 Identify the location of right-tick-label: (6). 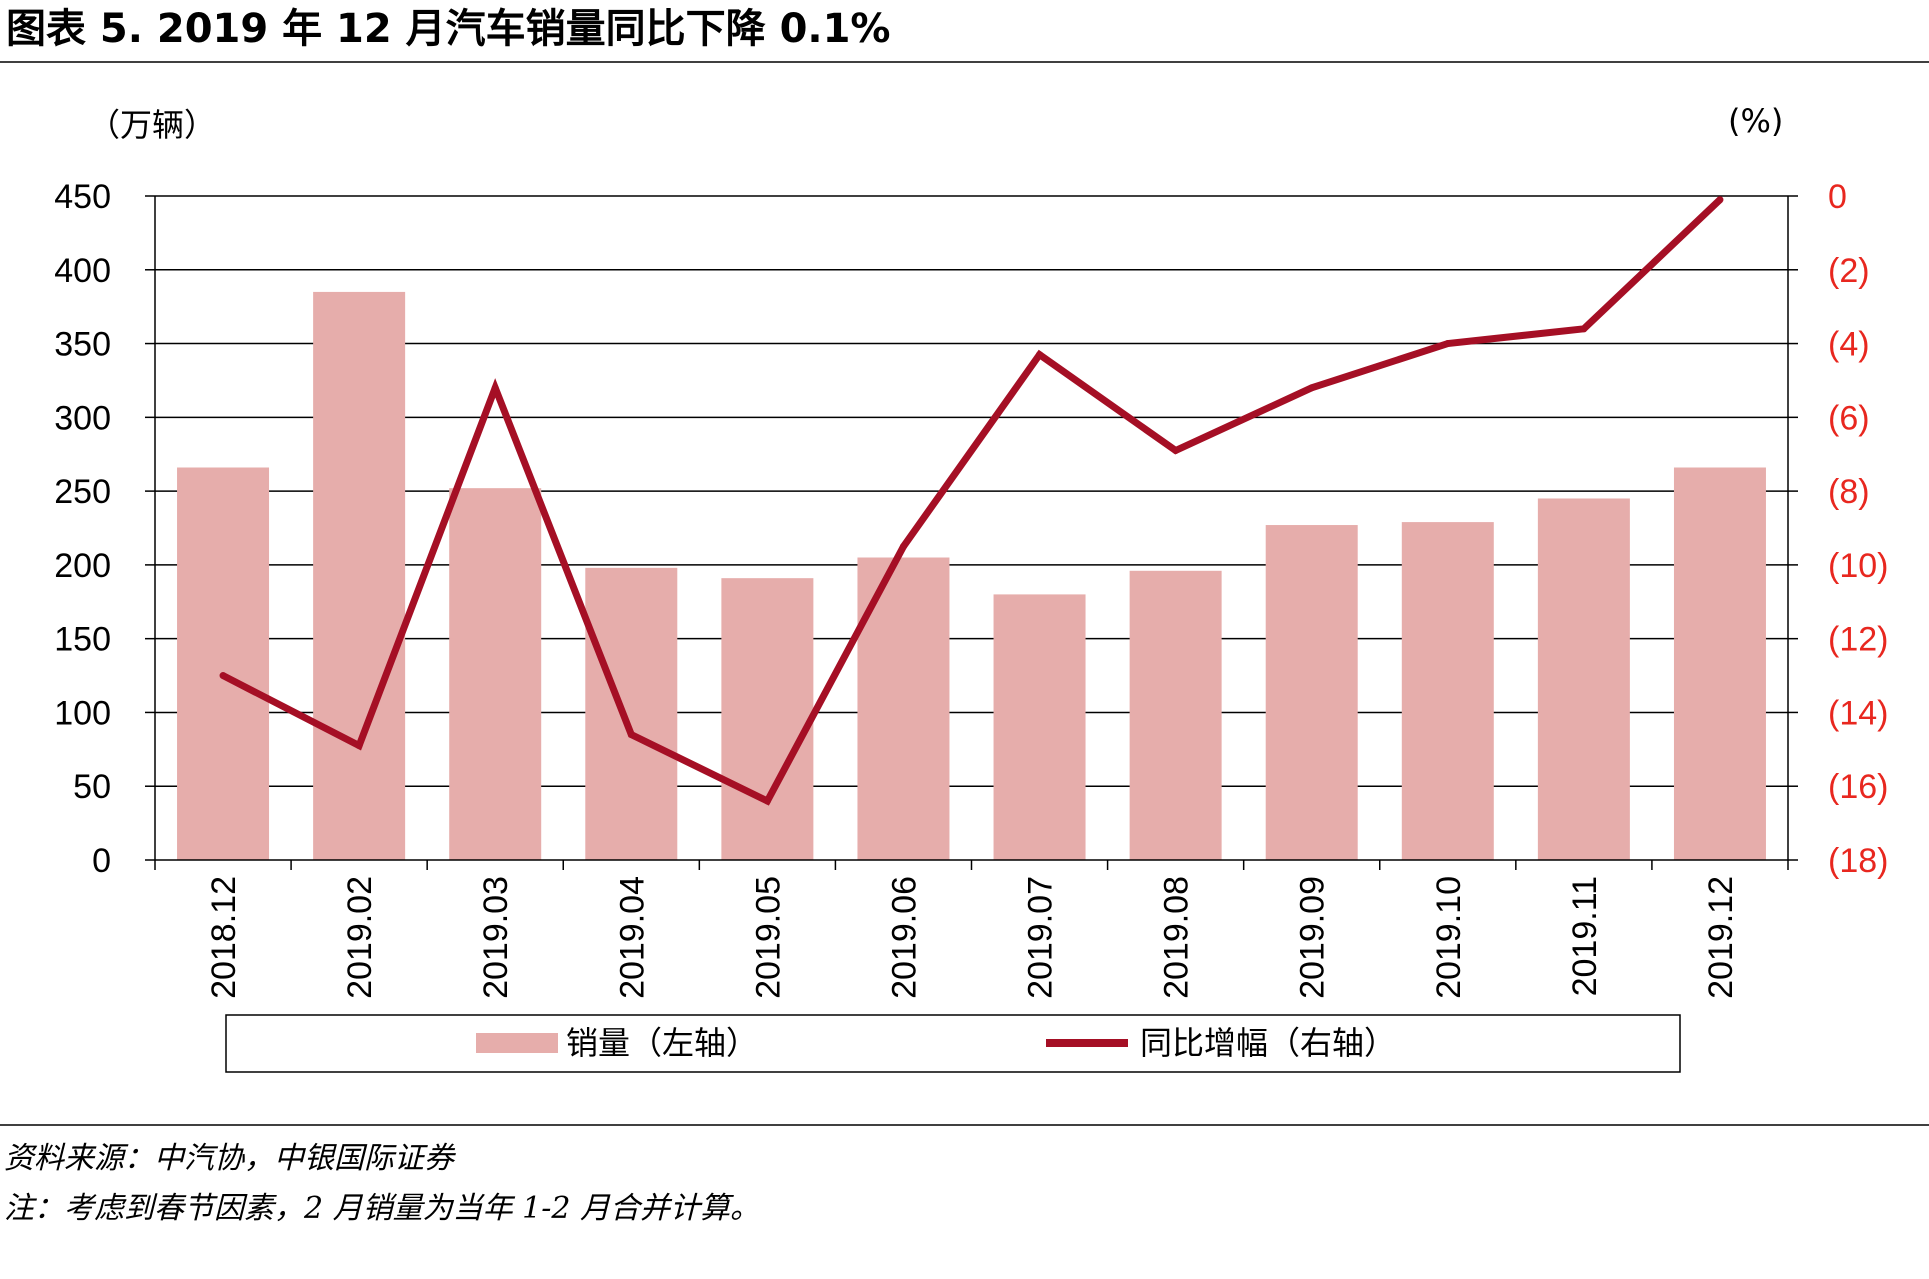
(1849, 418).